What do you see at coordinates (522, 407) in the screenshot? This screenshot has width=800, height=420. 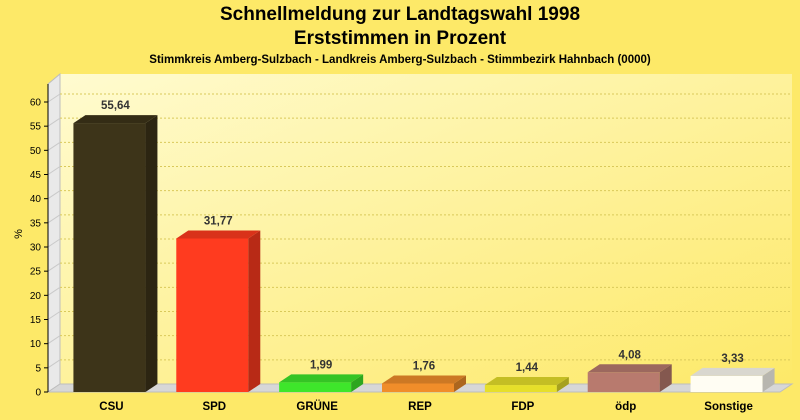 I see `x-tick-label: FDP` at bounding box center [522, 407].